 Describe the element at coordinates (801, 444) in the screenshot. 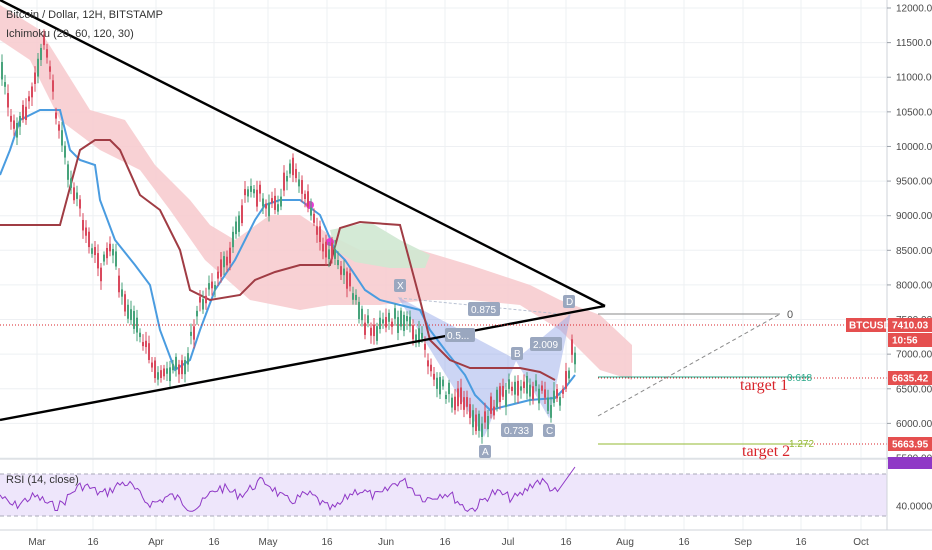

I see `fib-1272-label: 1.272` at that location.